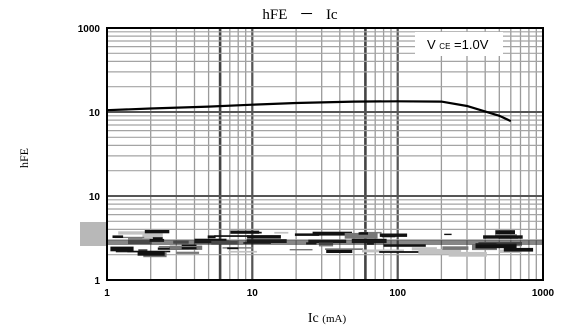  Describe the element at coordinates (253, 293) in the screenshot. I see `x-tick-label: 10` at that location.